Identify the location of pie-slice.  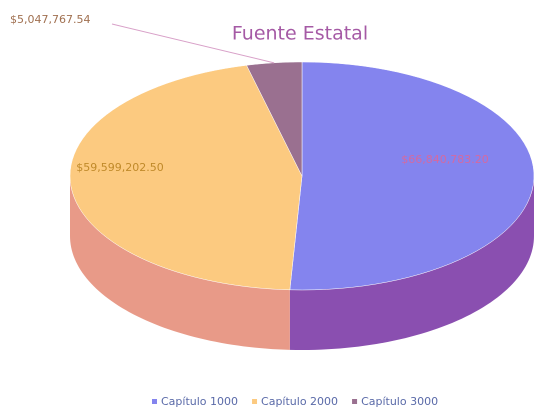
(274, 119).